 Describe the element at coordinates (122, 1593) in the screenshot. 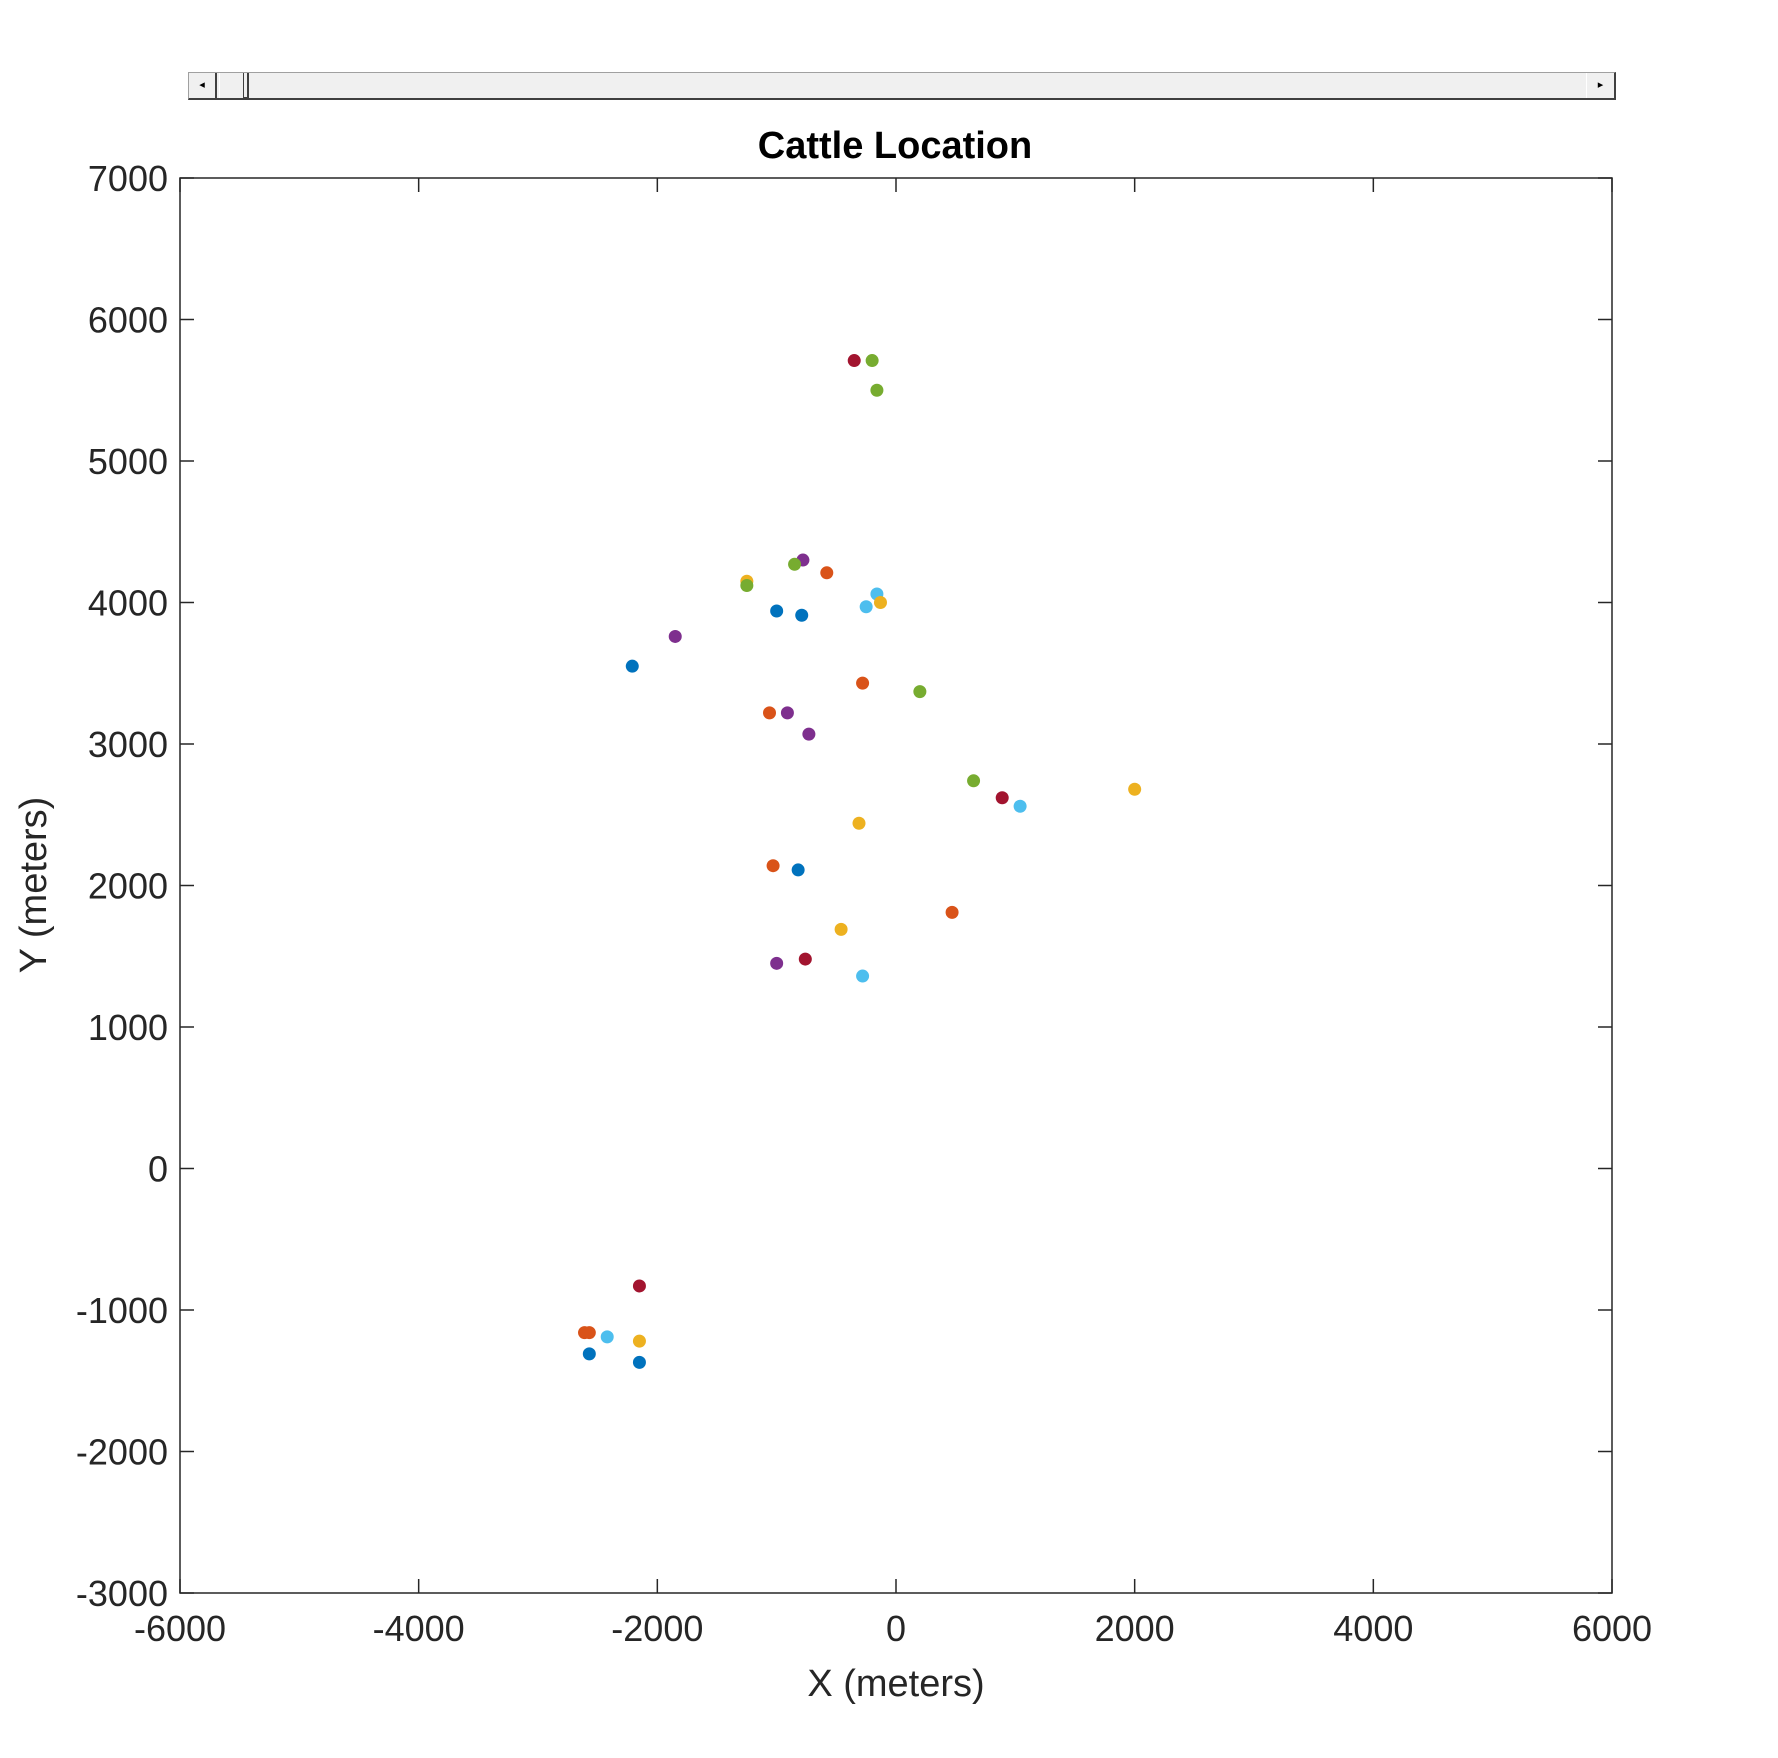

I see `y-tick-label: -3000` at that location.